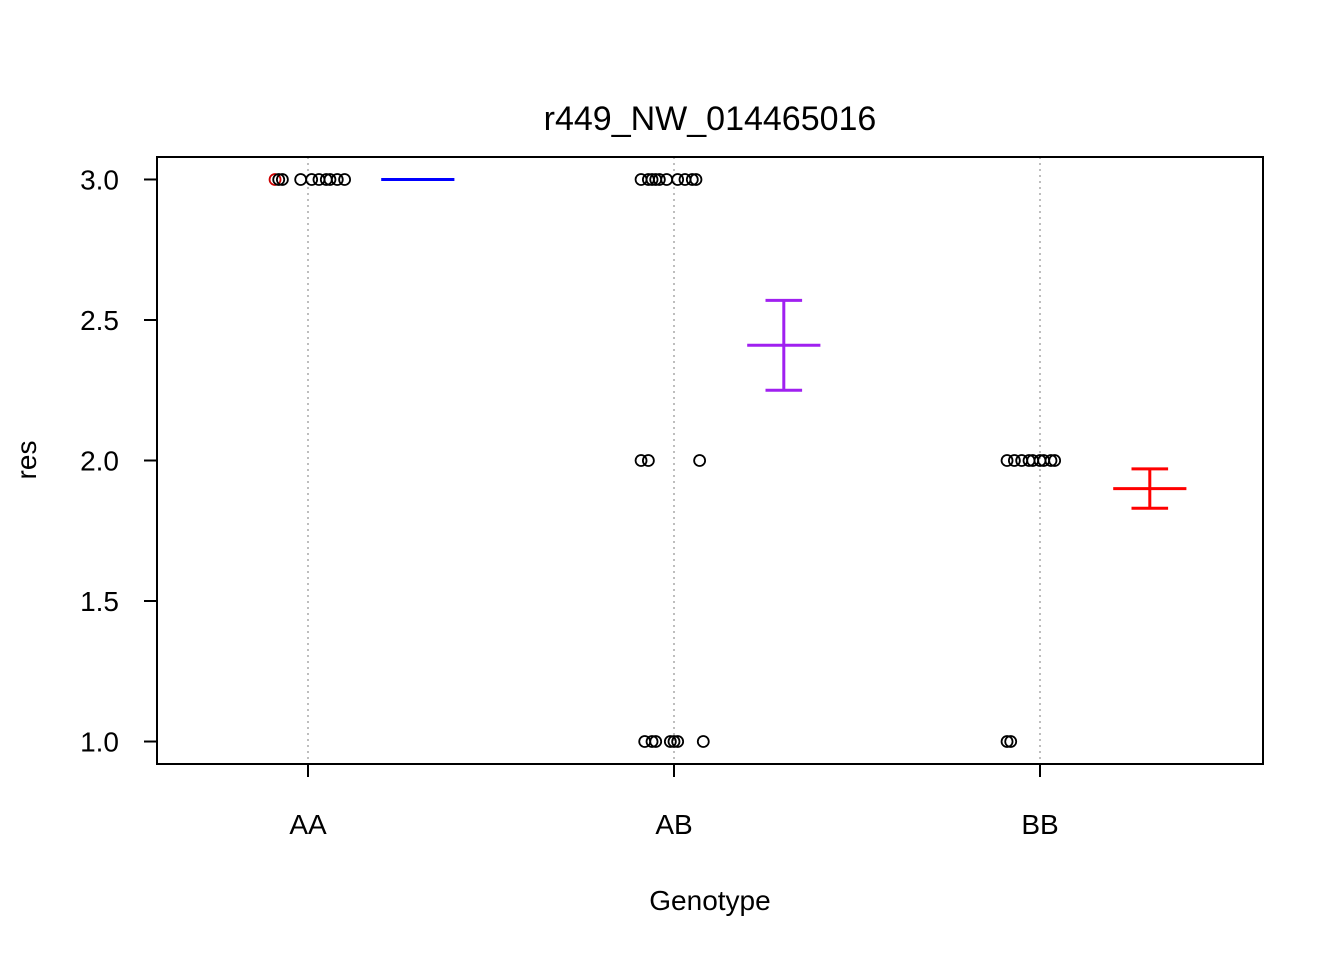 The width and height of the screenshot is (1344, 960). I want to click on y-tick-label: 2.0, so click(99, 461).